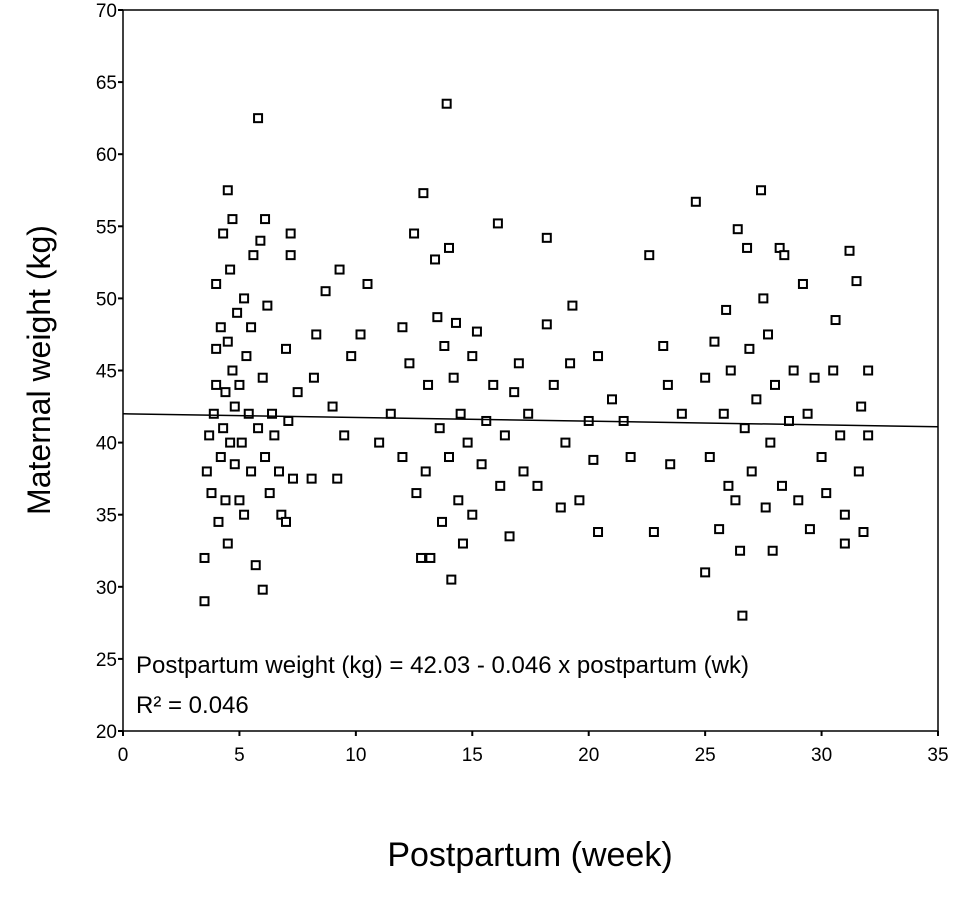 The image size is (963, 898). I want to click on y-tick-label: 65, so click(106, 83).